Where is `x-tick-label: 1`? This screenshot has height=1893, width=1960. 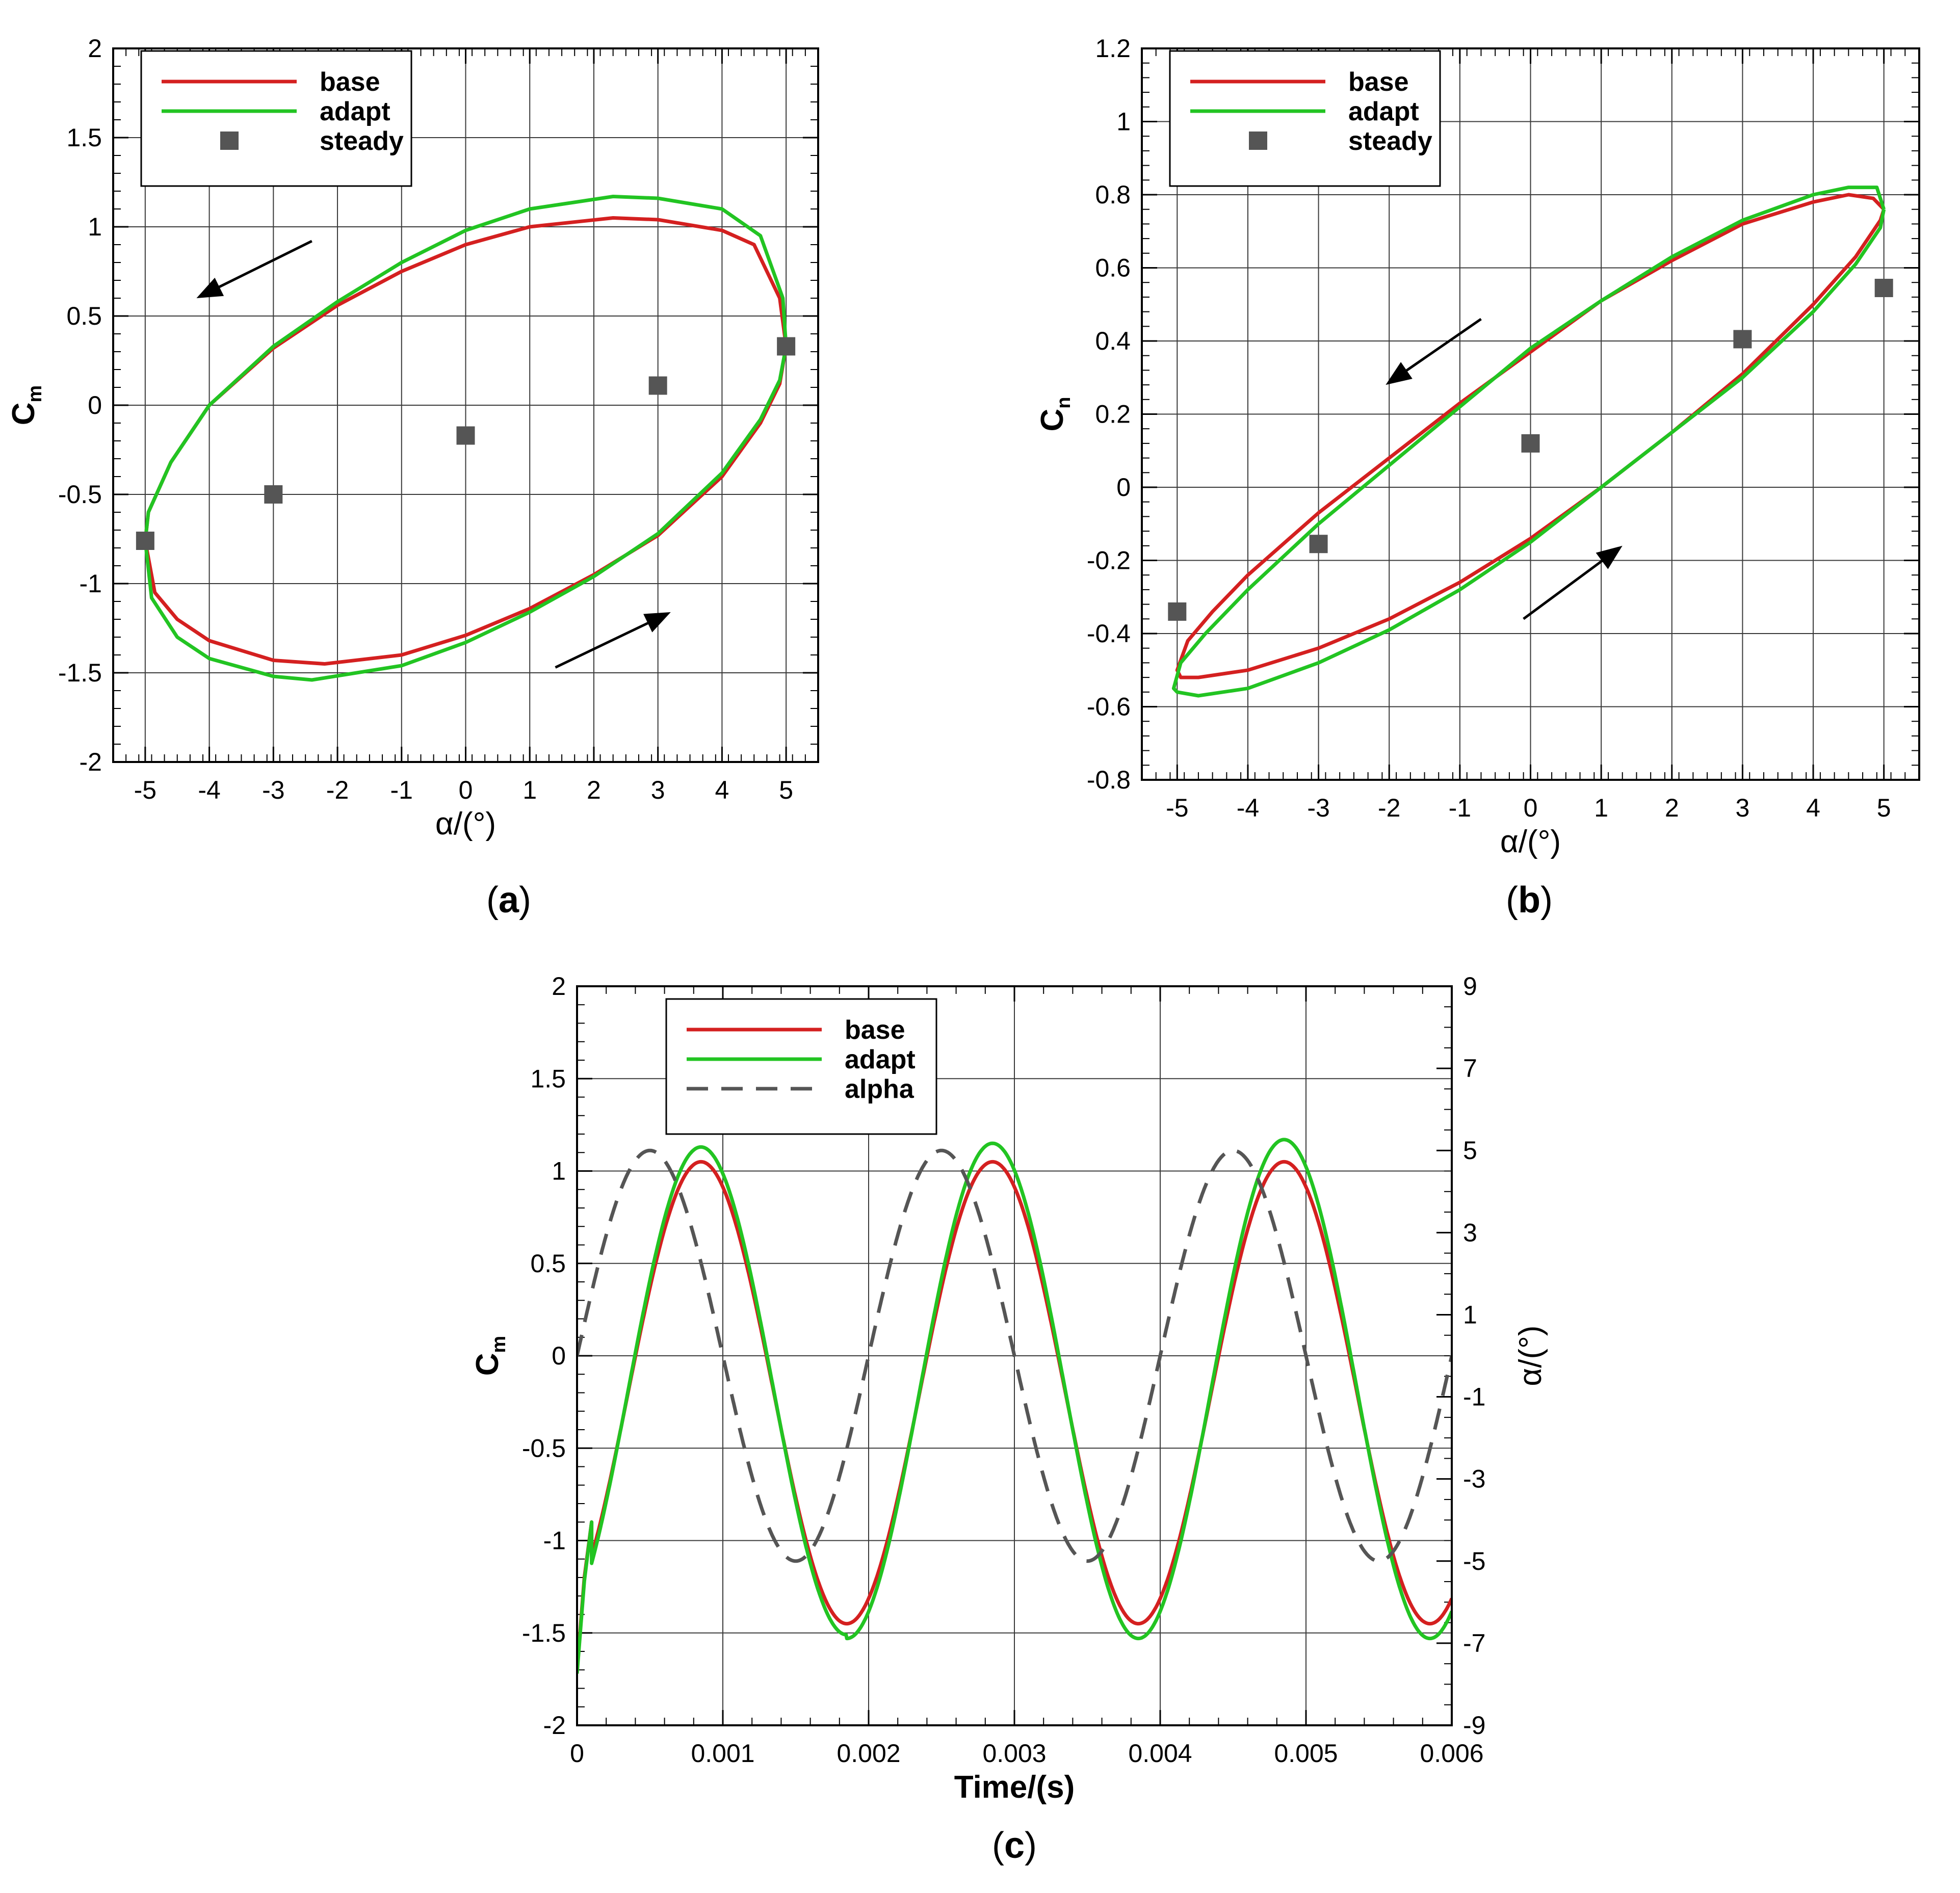
x-tick-label: 1 is located at coordinates (1601, 808).